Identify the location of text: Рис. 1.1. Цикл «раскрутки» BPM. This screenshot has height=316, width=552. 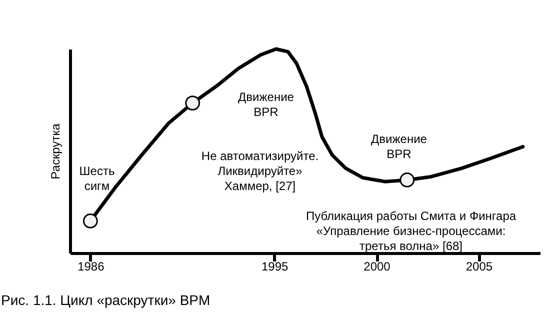
(105, 300).